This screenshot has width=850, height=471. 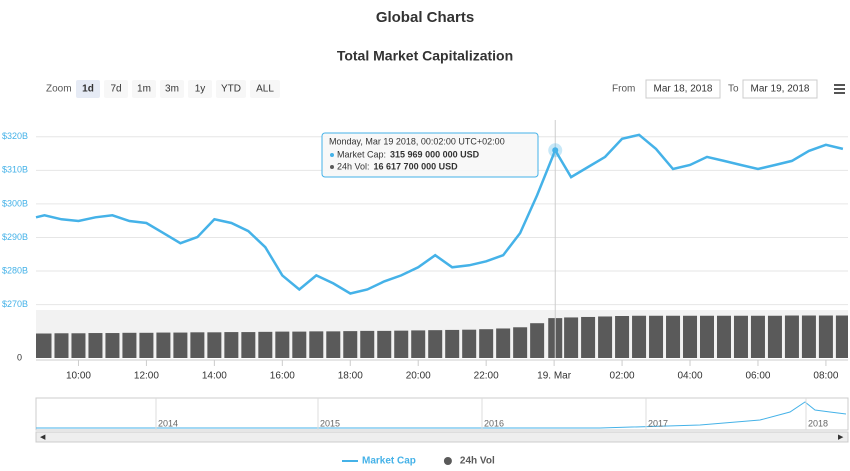 I want to click on navigator-label: 2017, so click(x=658, y=423).